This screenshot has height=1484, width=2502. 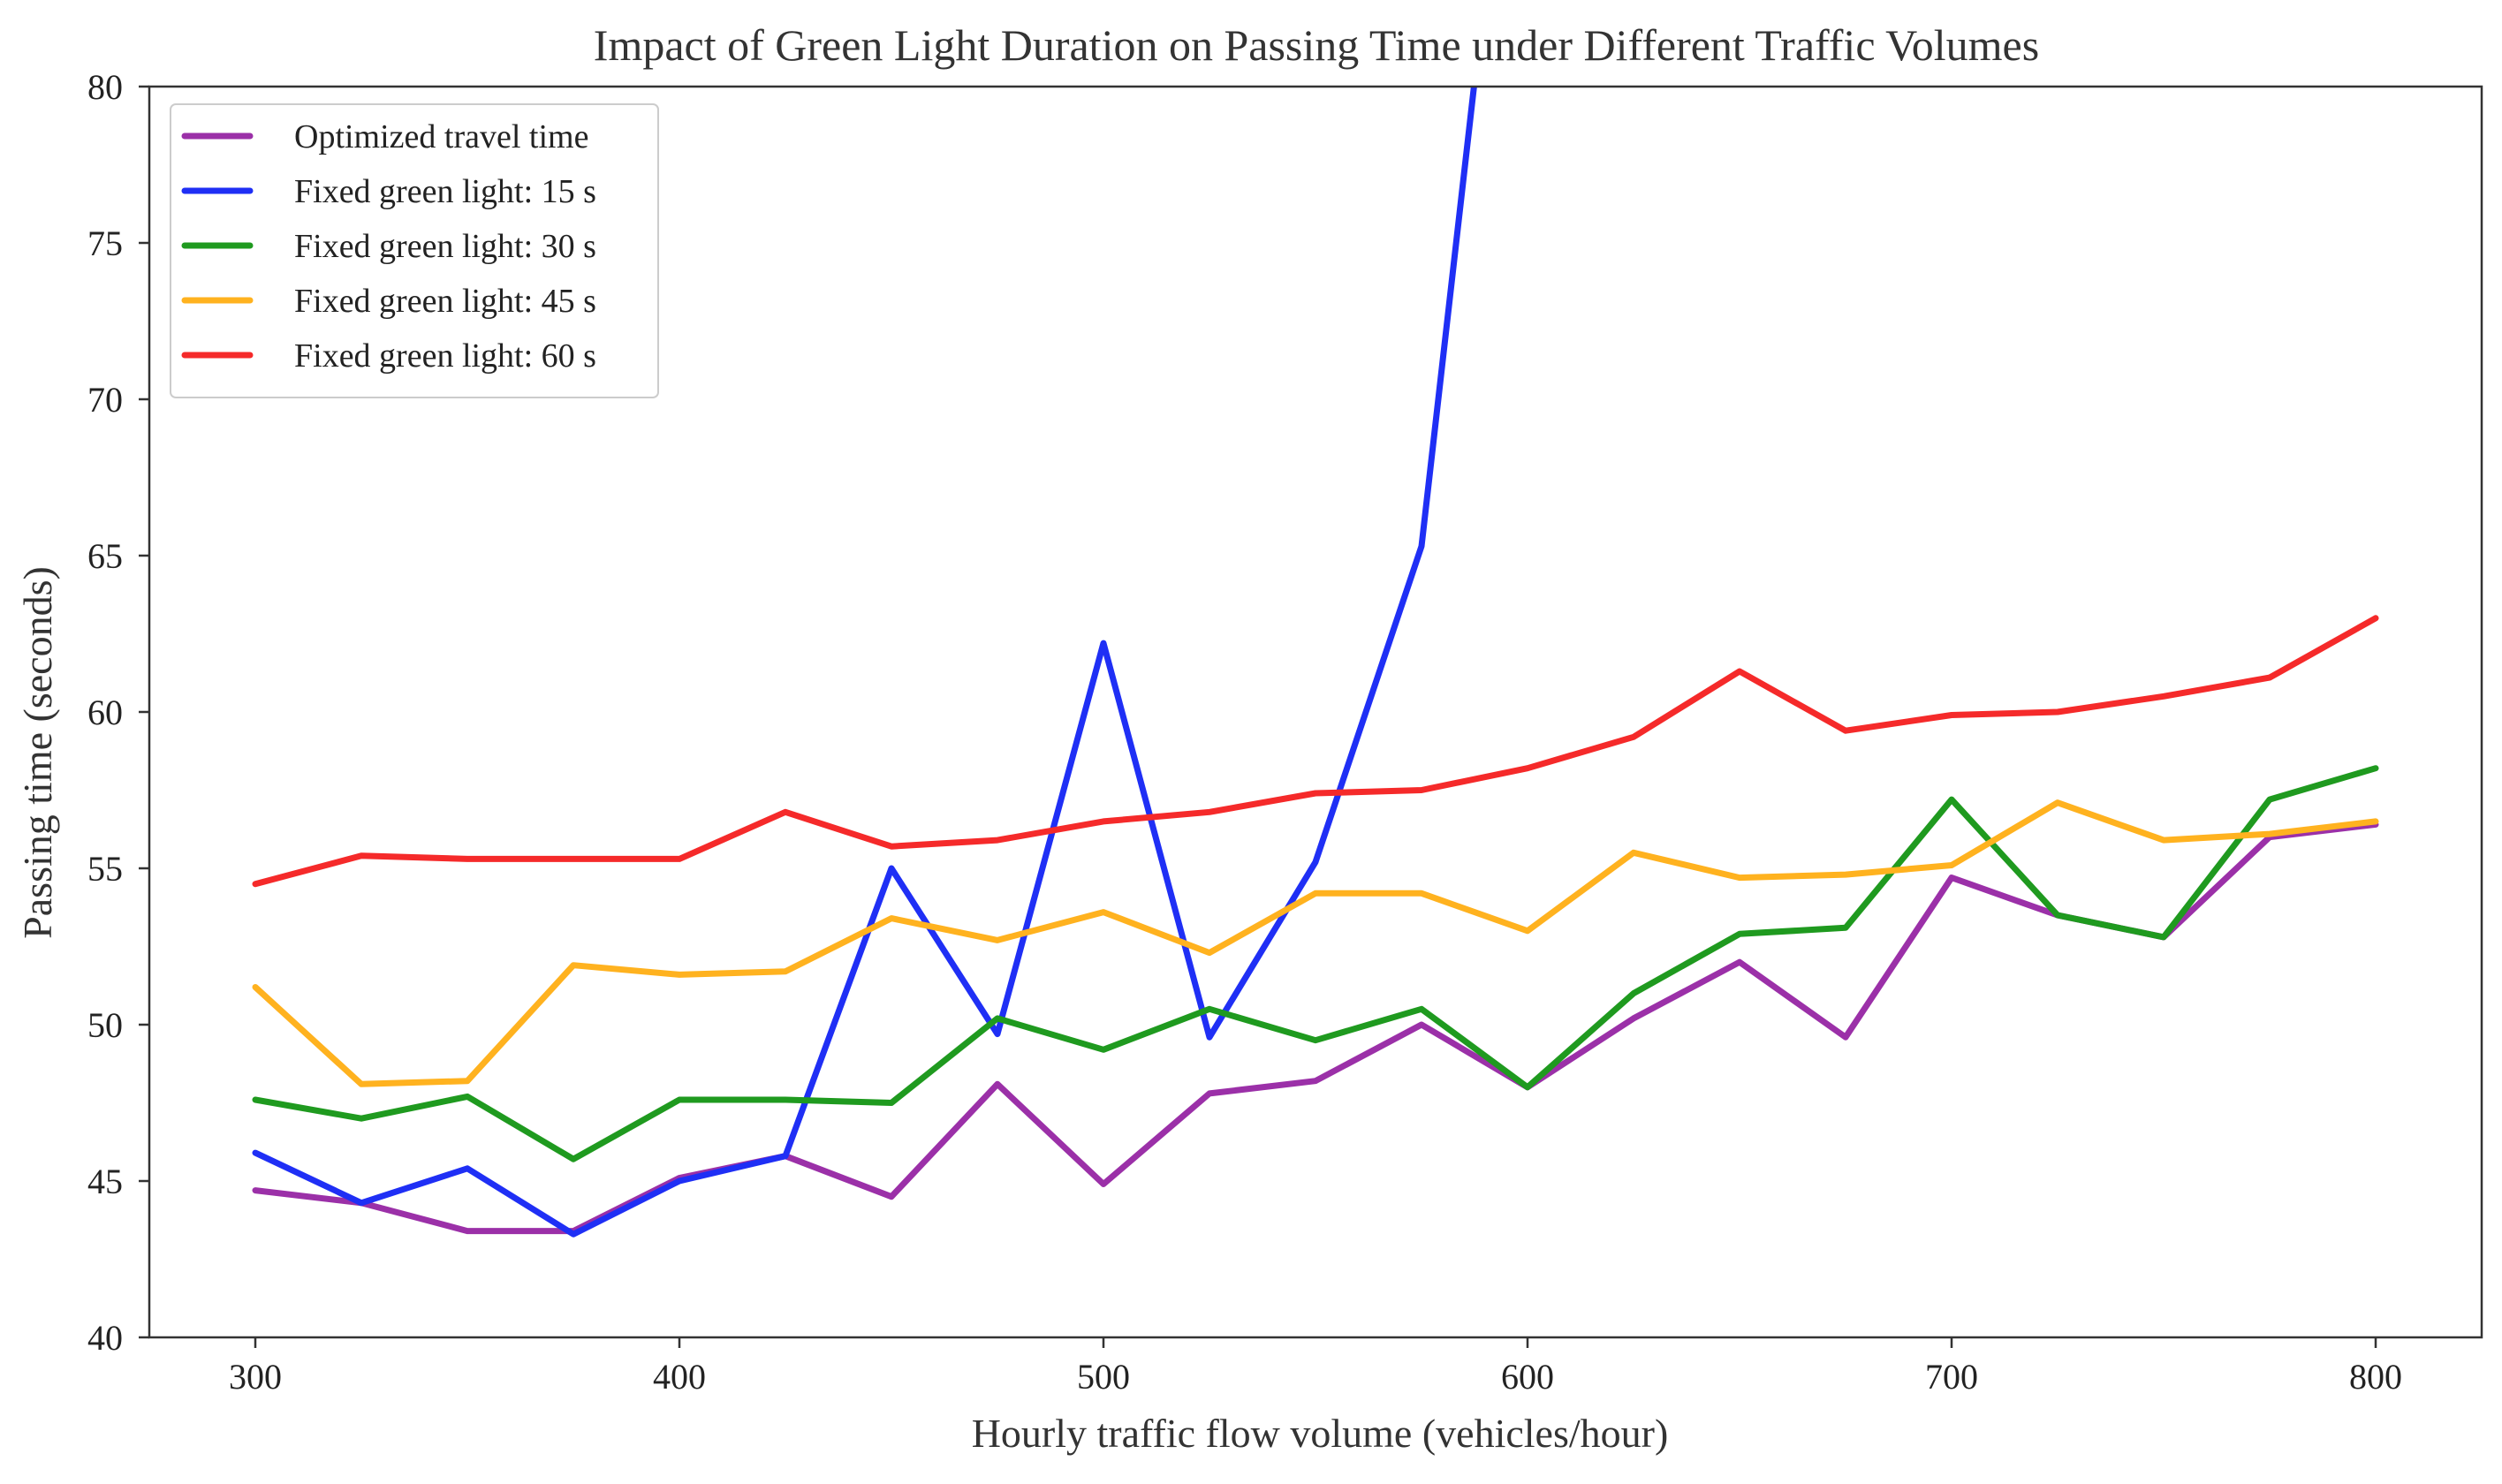 I want to click on y-tick-label: 55, so click(x=105, y=869).